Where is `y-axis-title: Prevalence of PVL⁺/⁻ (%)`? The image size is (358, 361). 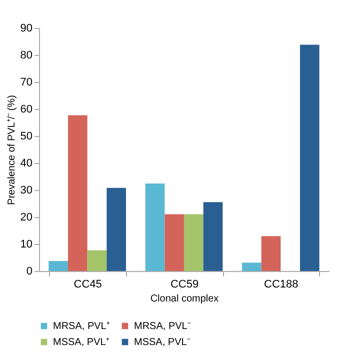 y-axis-title: Prevalence of PVL⁺/⁻ (%) is located at coordinates (12, 150).